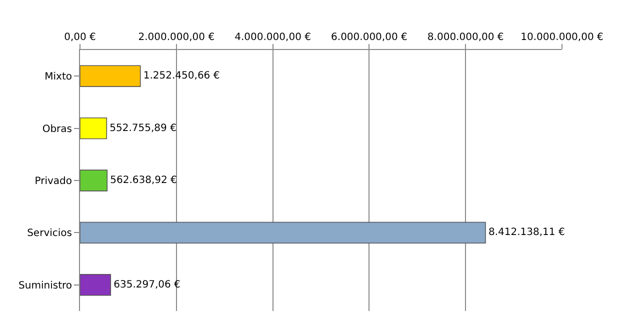  I want to click on data-label: 562.638,92 €, so click(143, 180).